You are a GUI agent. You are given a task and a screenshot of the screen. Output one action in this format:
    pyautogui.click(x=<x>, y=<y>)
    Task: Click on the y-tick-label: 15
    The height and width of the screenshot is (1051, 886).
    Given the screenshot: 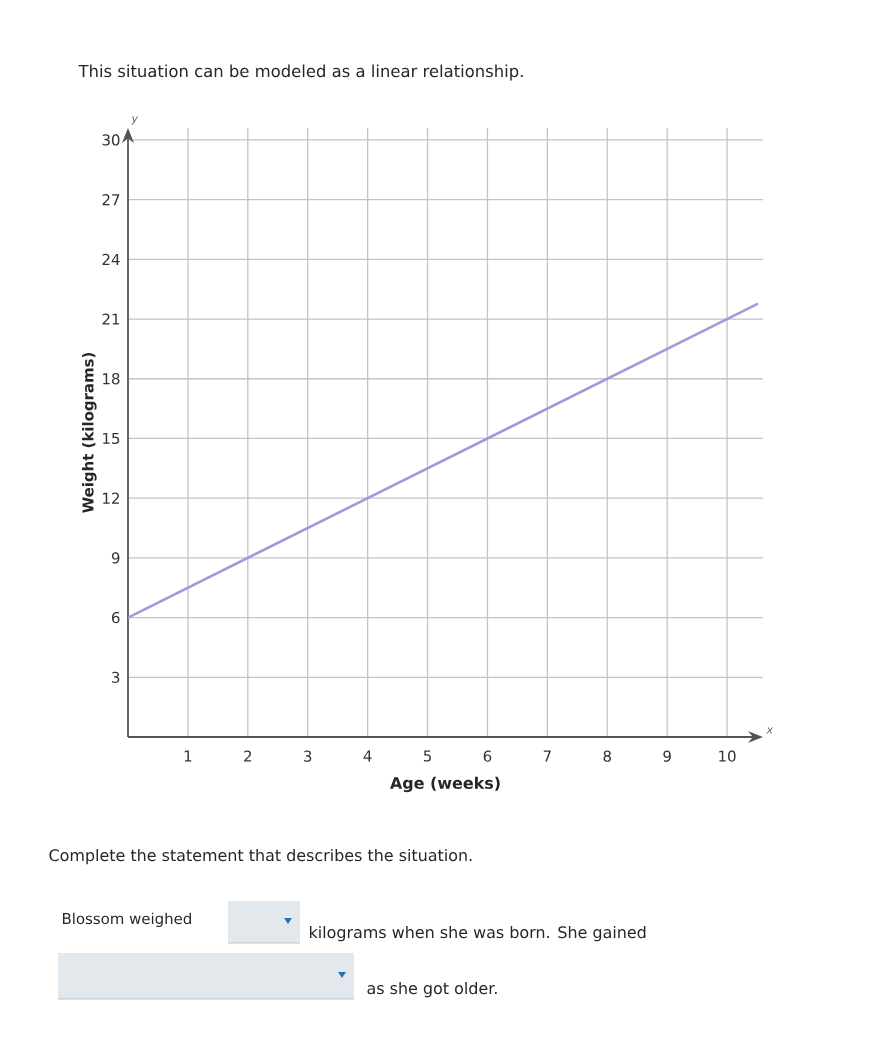 What is the action you would take?
    pyautogui.click(x=111, y=438)
    